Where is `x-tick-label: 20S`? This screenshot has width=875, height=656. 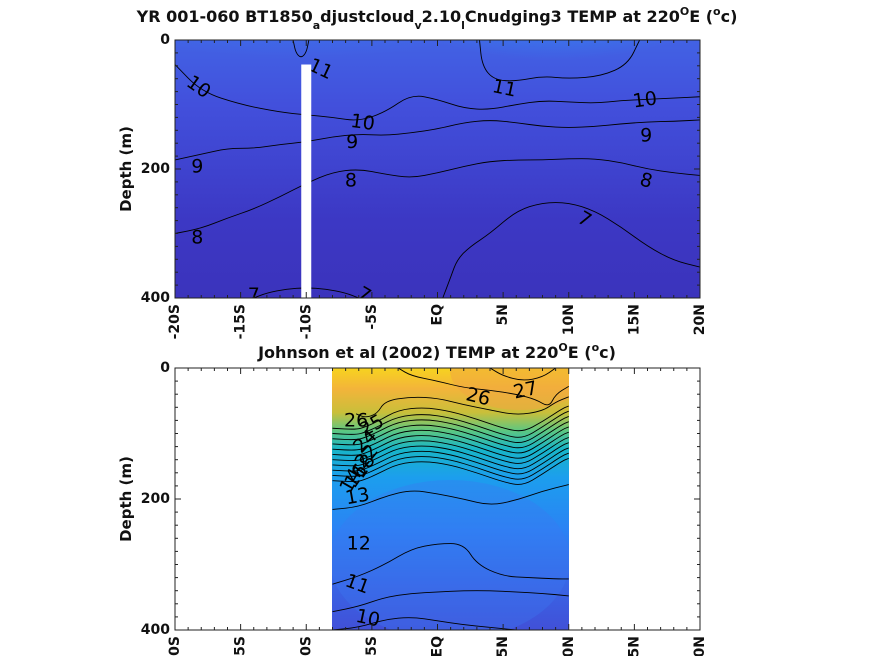 x-tick-label: 20S is located at coordinates (175, 646).